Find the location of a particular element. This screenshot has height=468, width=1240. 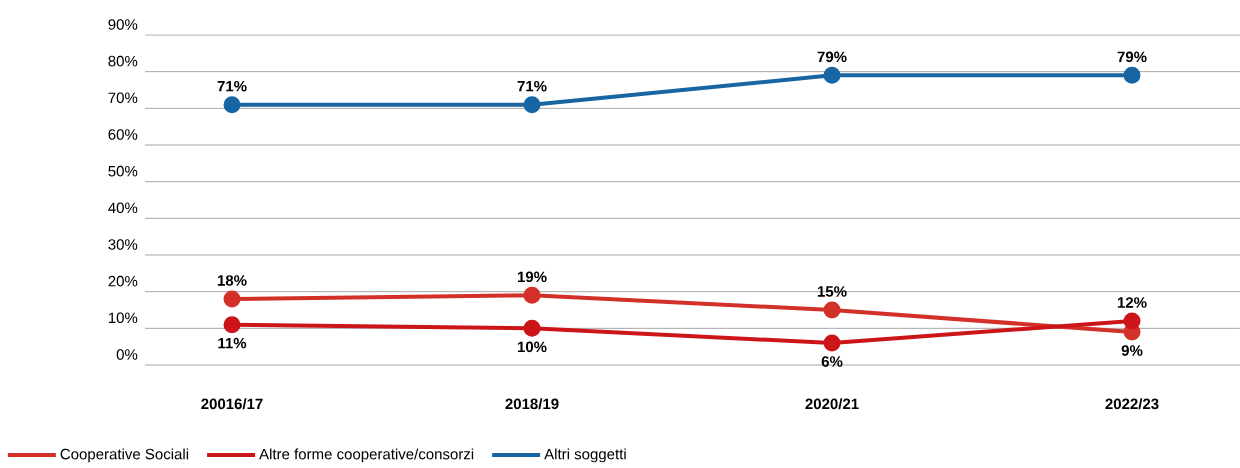

y-tick-label: 10% is located at coordinates (123, 318).